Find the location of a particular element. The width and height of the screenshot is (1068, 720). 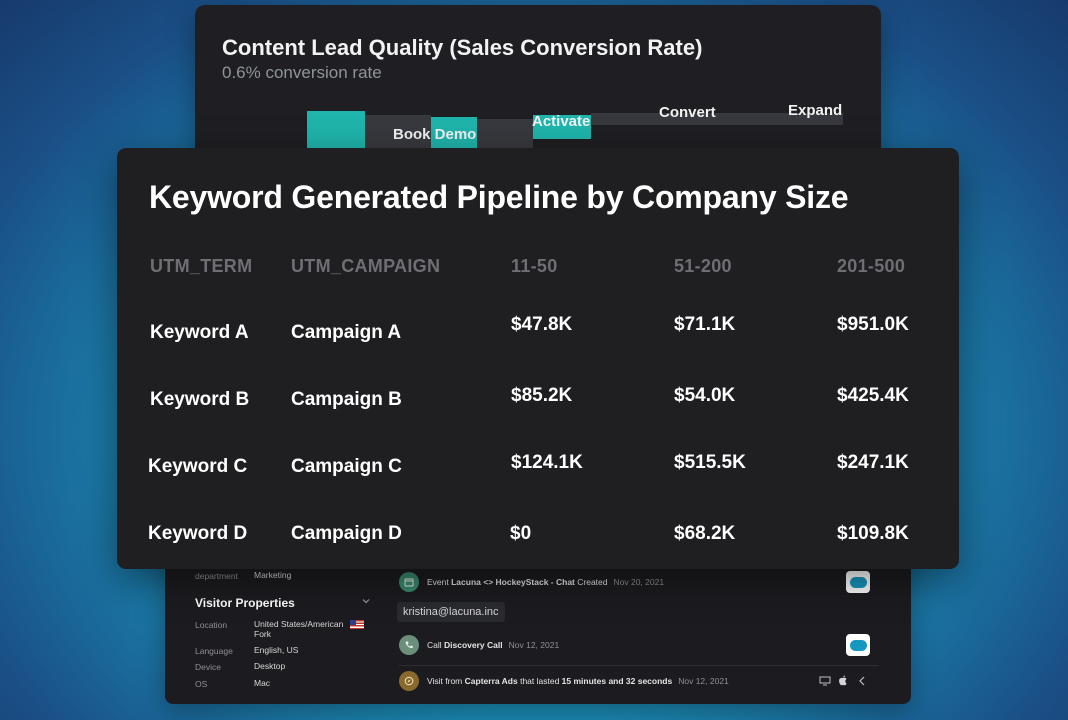

language-key: Language is located at coordinates (214, 651).